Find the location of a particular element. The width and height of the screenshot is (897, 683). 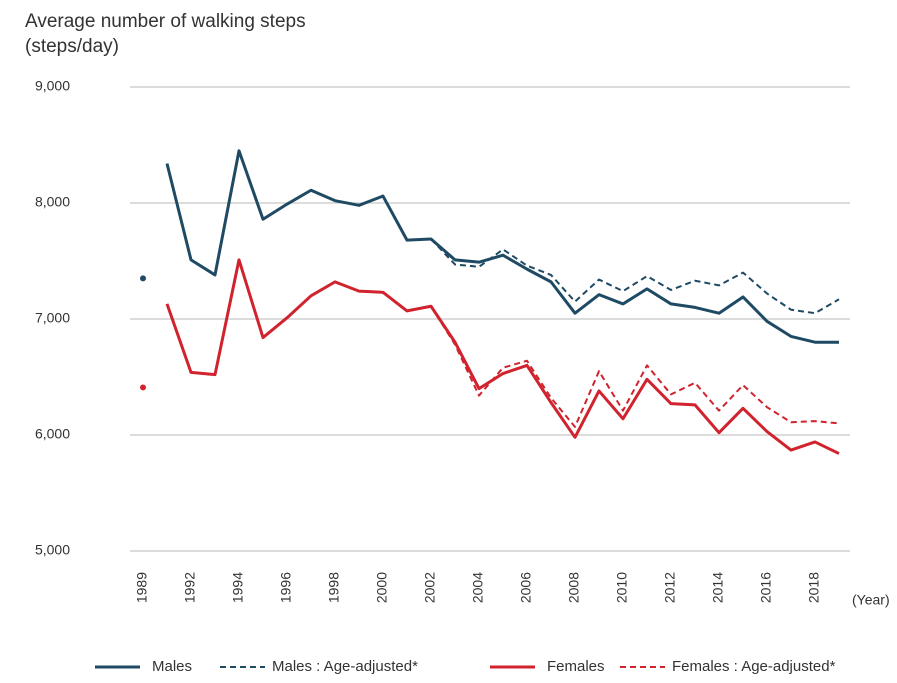

legend-label: Females : Age-adjusted* is located at coordinates (754, 666).